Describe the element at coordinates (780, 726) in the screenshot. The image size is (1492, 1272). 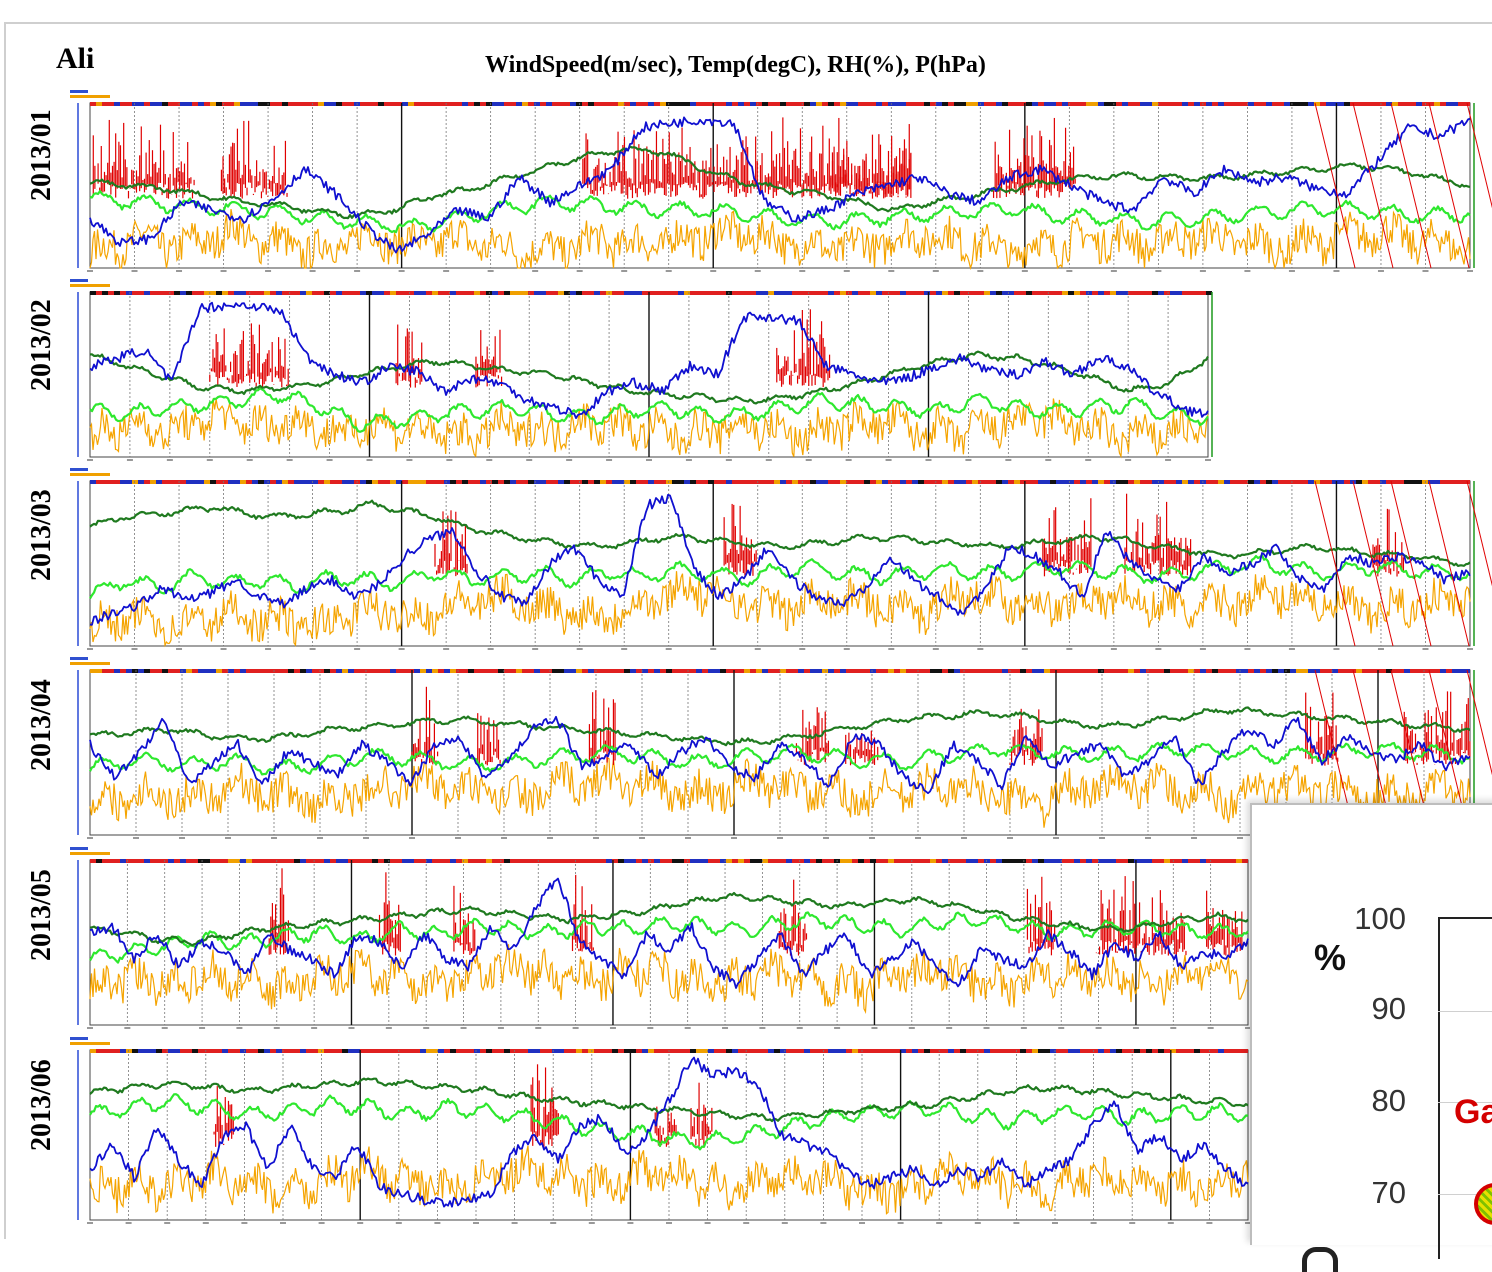
I see `temp-dark-series` at that location.